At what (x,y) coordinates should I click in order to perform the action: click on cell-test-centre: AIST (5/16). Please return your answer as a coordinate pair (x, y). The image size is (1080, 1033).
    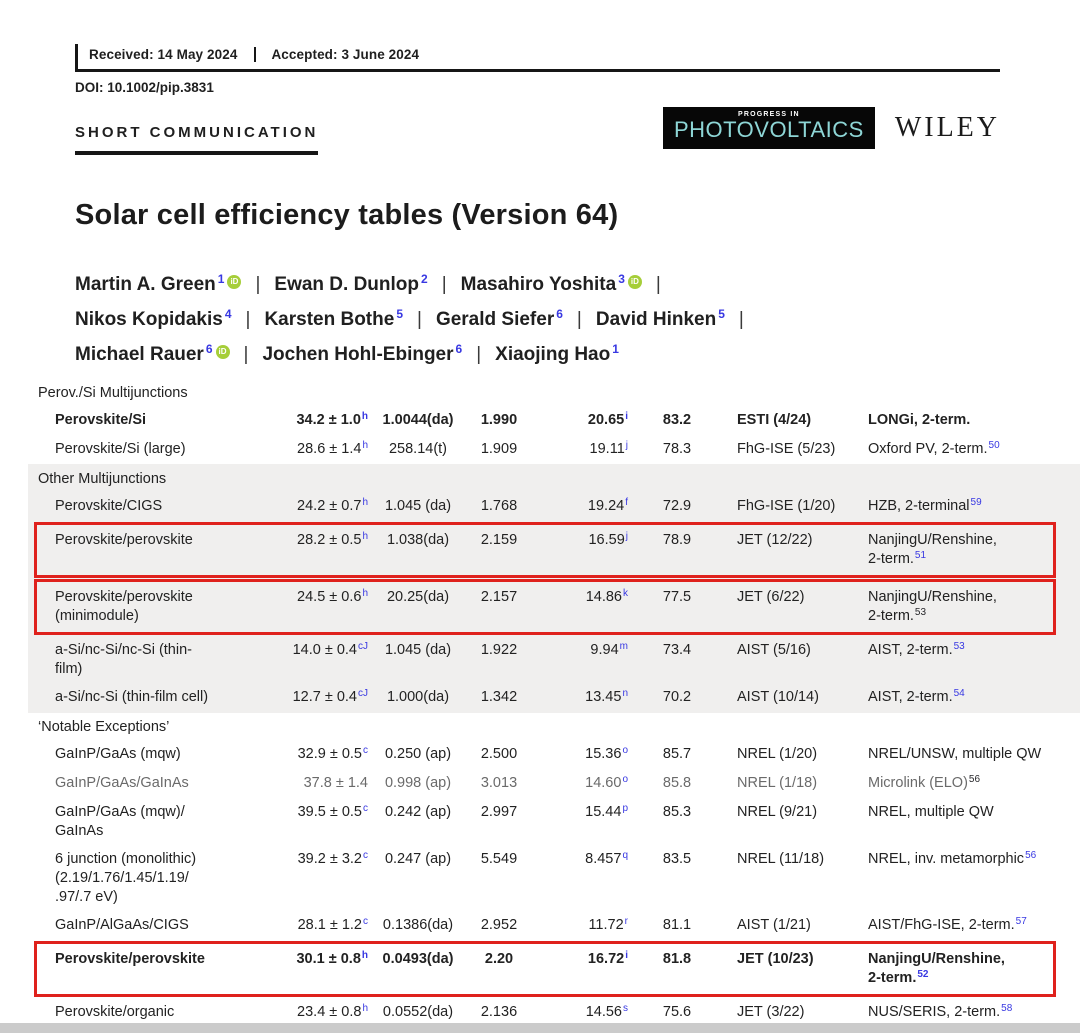
    Looking at the image, I should click on (774, 649).